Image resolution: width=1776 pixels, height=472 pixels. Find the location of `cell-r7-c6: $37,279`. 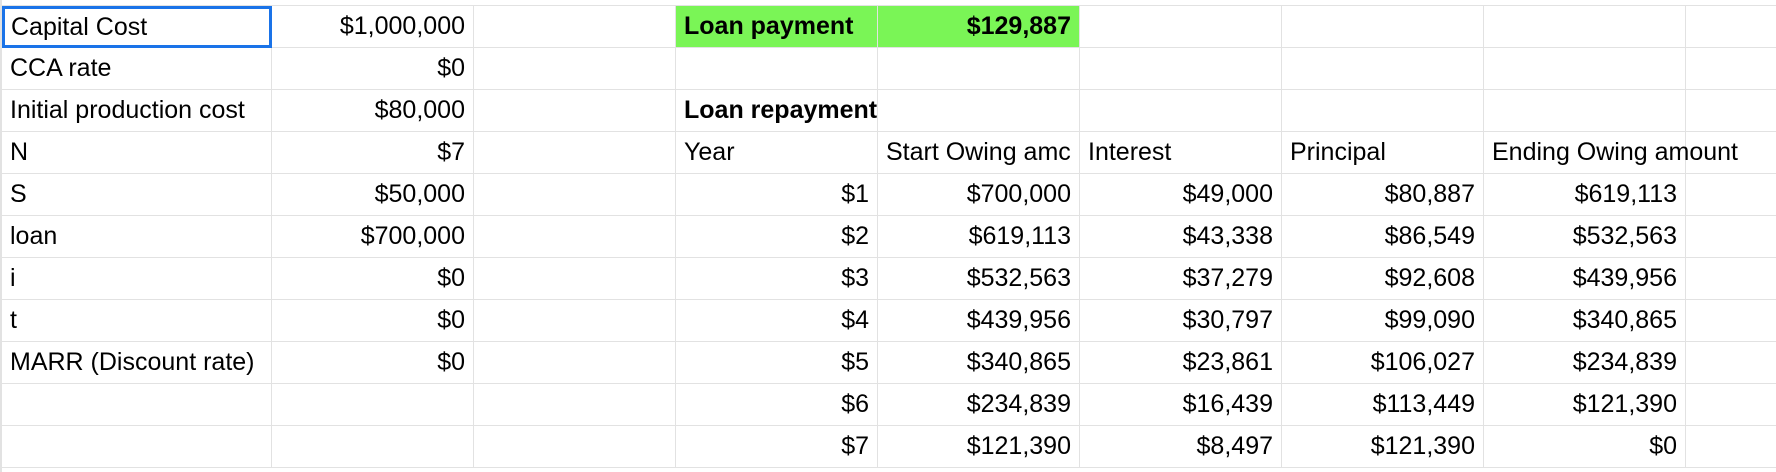

cell-r7-c6: $37,279 is located at coordinates (1181, 279).